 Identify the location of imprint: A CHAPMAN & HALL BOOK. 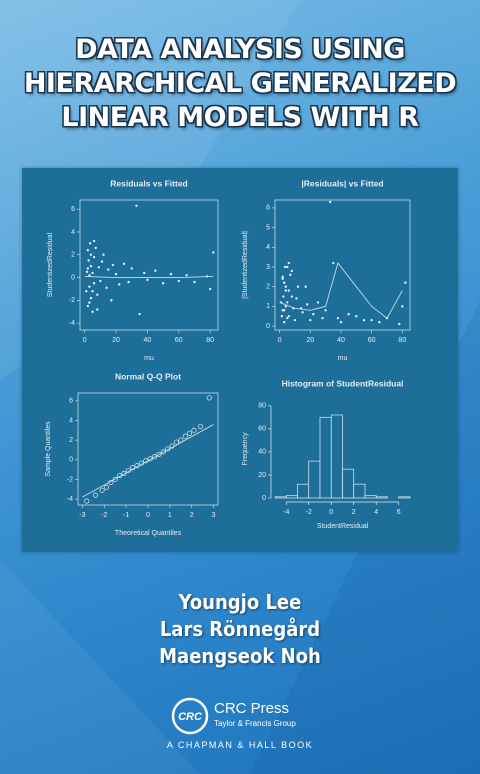
(240, 745).